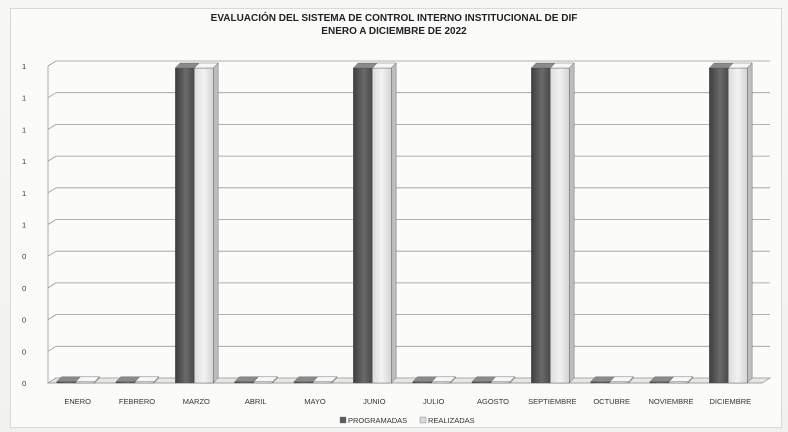 The image size is (788, 432). Describe the element at coordinates (451, 420) in the screenshot. I see `legend-label: REALIZADAS` at that location.